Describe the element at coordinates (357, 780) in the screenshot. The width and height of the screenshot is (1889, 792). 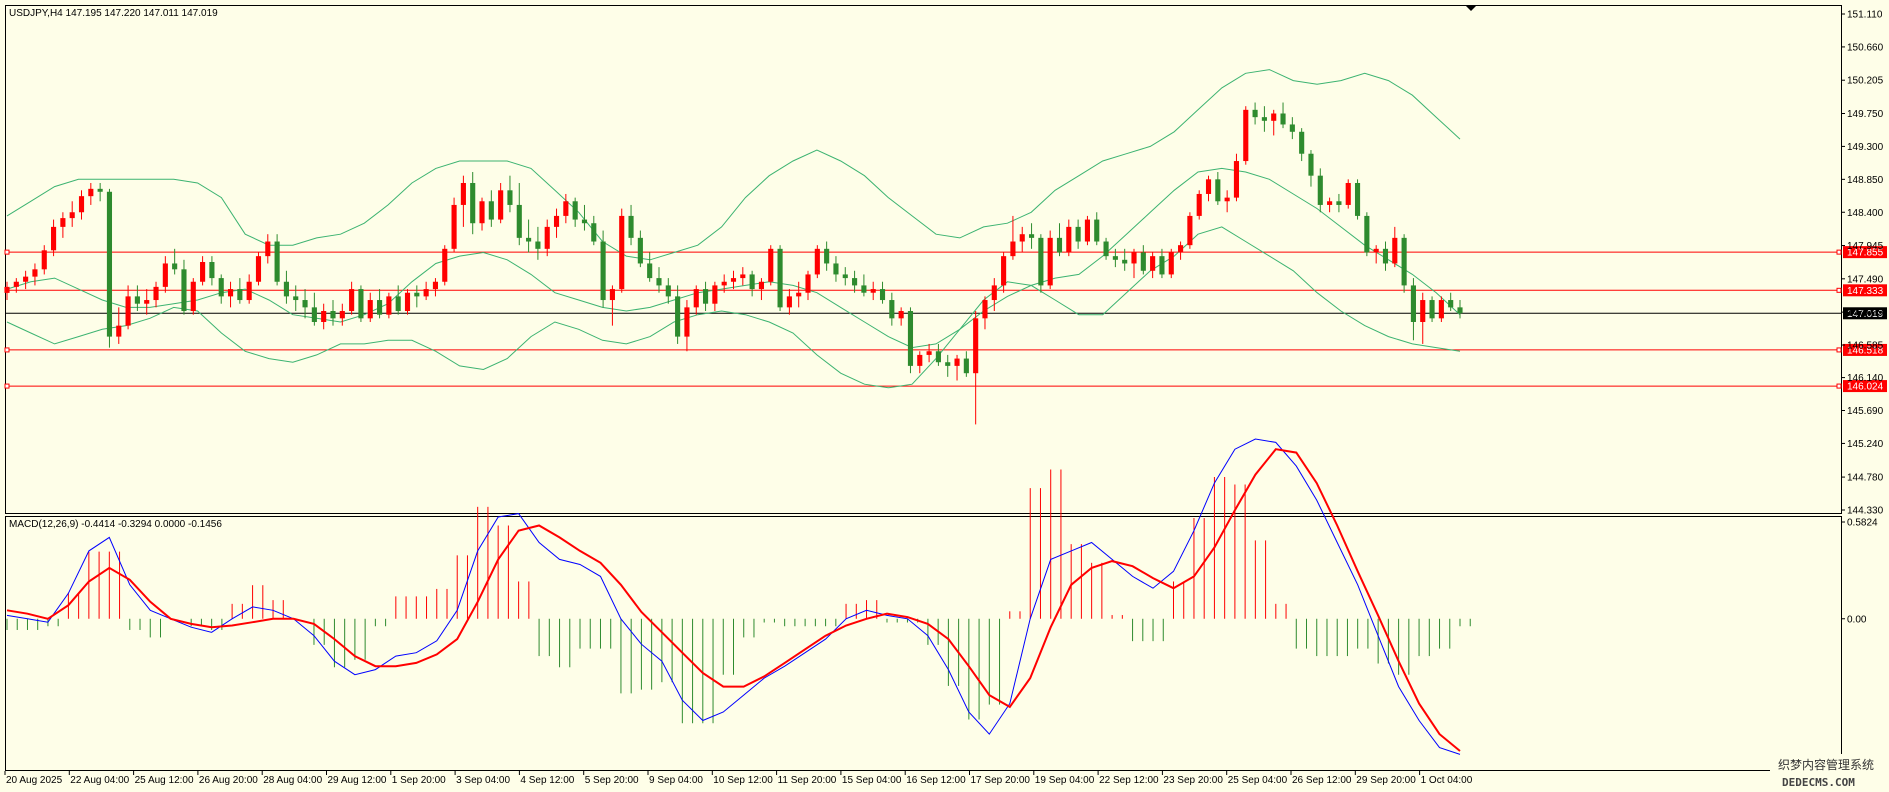
I see `time-tick-label: 29 Aug 12:00` at that location.